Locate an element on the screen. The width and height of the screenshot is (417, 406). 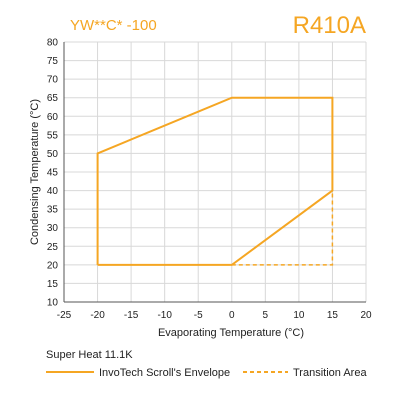
y-tick-label: 20 is located at coordinates (53, 265).